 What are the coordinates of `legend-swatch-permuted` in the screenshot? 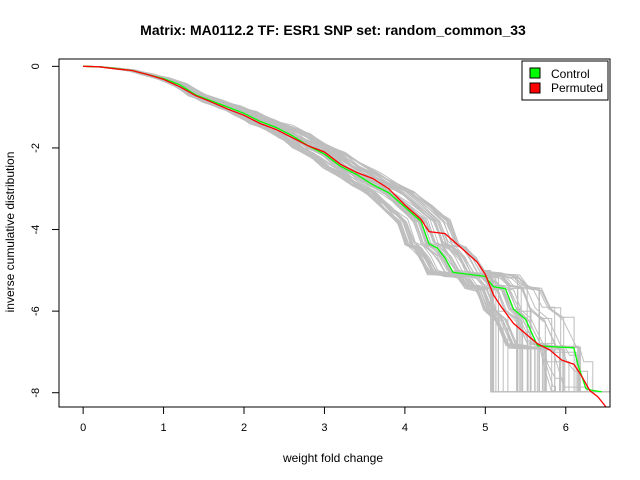 It's located at (535, 88).